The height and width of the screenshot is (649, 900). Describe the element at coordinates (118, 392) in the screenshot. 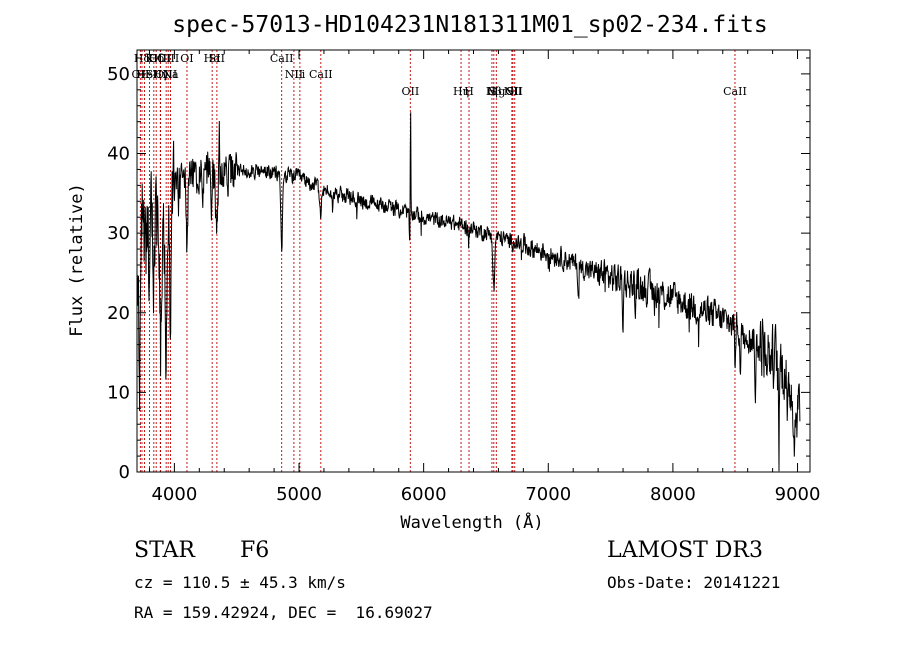

I see `y-tick-label: 10` at that location.